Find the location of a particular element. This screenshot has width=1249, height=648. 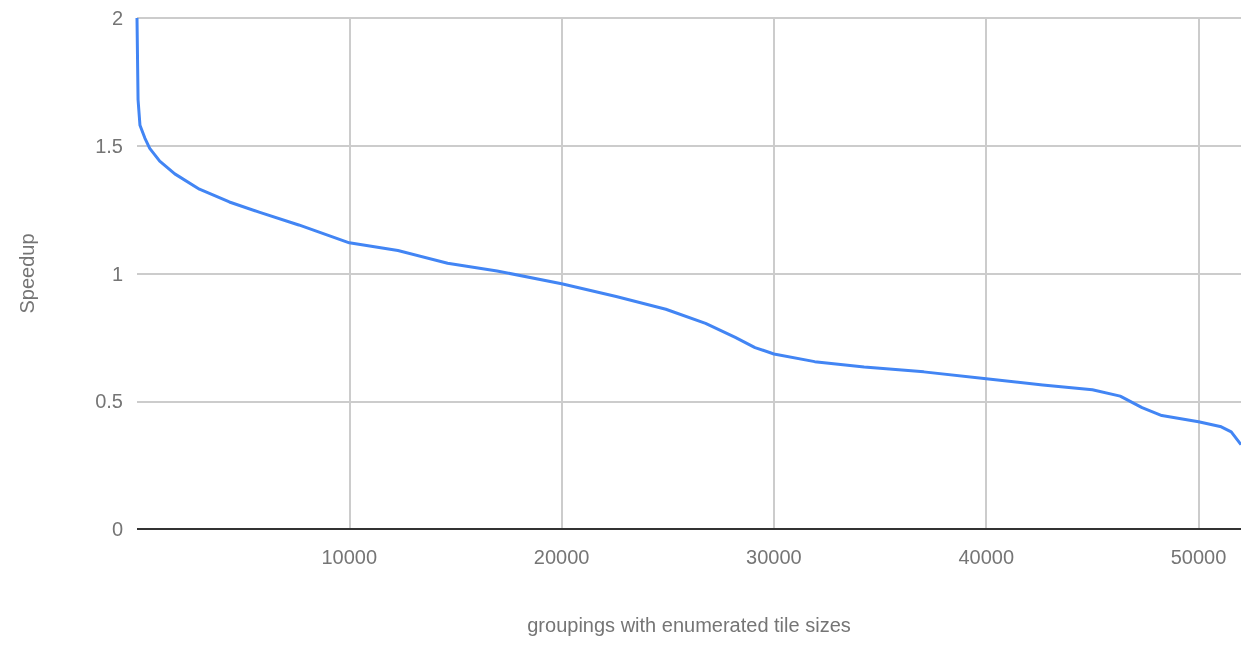

x-tick-label: 10000 is located at coordinates (349, 557).